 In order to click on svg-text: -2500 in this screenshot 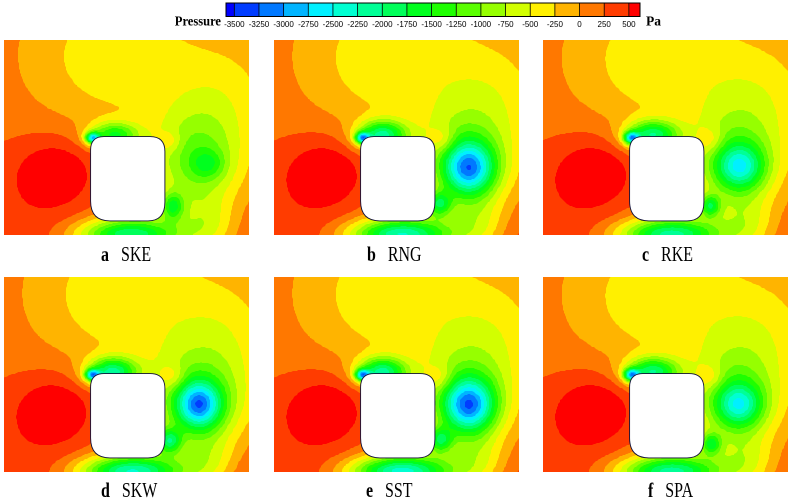, I will do `click(333, 24)`.